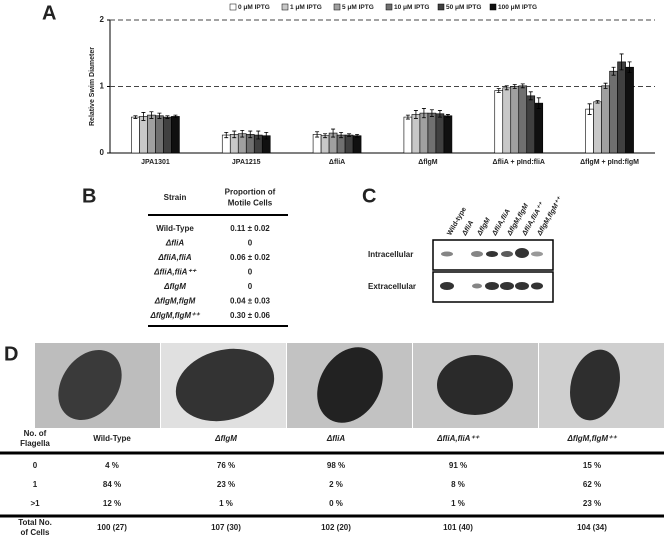 The width and height of the screenshot is (664, 538). I want to click on percentage: 8 %, so click(458, 484).